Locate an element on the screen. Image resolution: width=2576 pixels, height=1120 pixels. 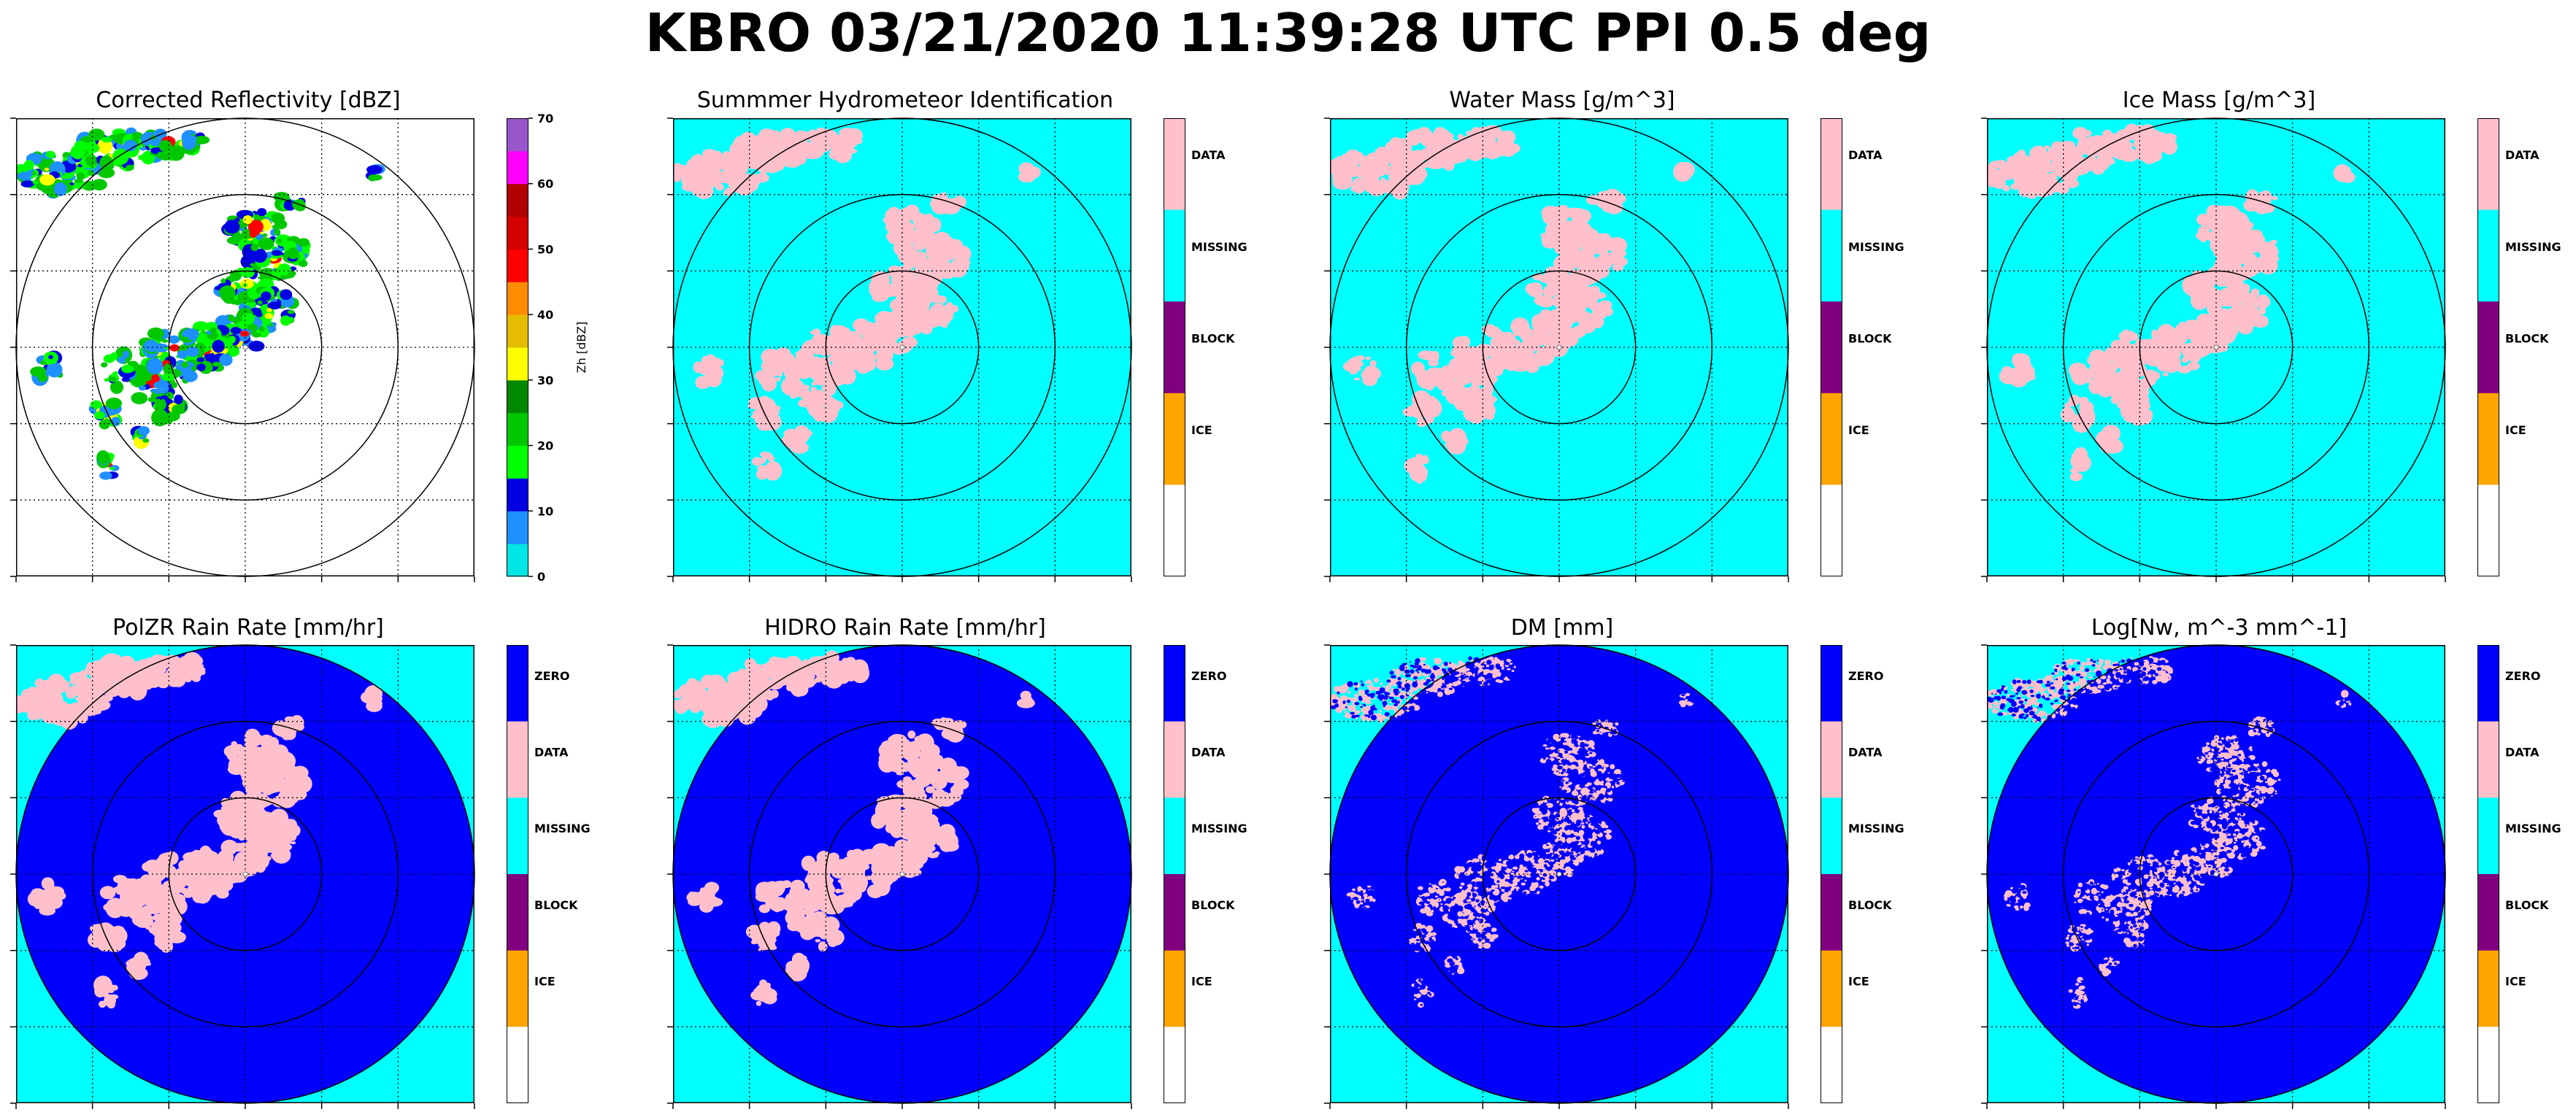
colorbar-tick-label: 40 is located at coordinates (545, 315).